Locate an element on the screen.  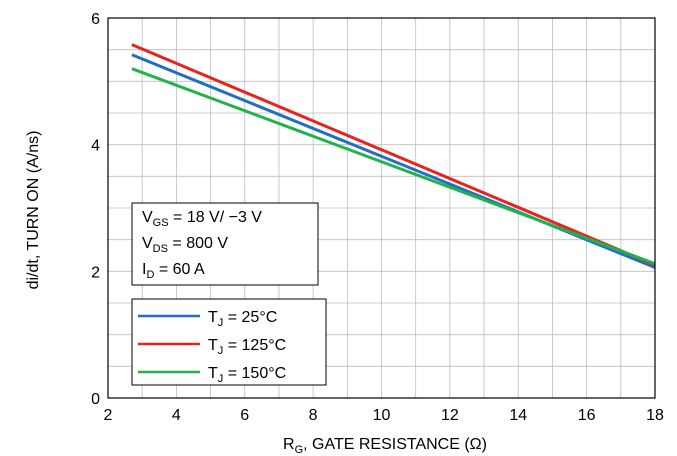
x-tick-label: 2 is located at coordinates (108, 415).